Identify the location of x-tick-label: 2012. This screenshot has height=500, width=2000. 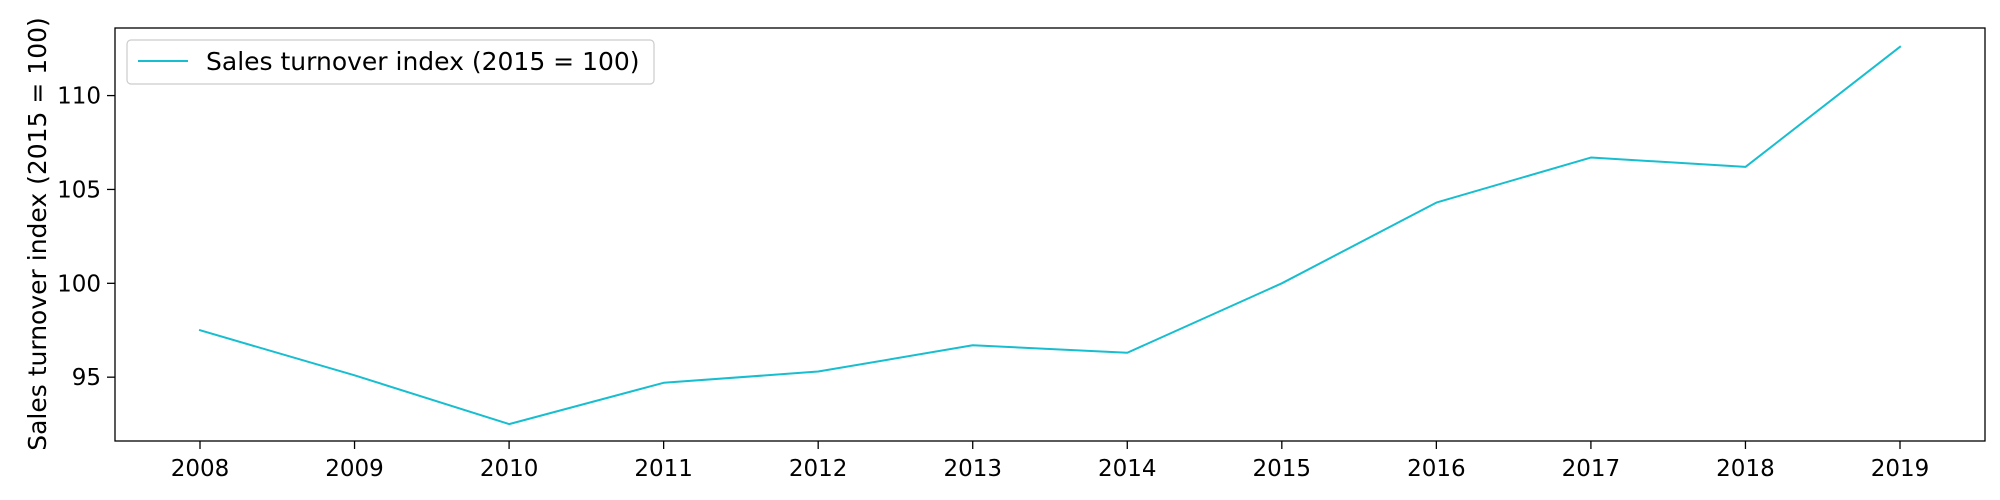
(818, 469).